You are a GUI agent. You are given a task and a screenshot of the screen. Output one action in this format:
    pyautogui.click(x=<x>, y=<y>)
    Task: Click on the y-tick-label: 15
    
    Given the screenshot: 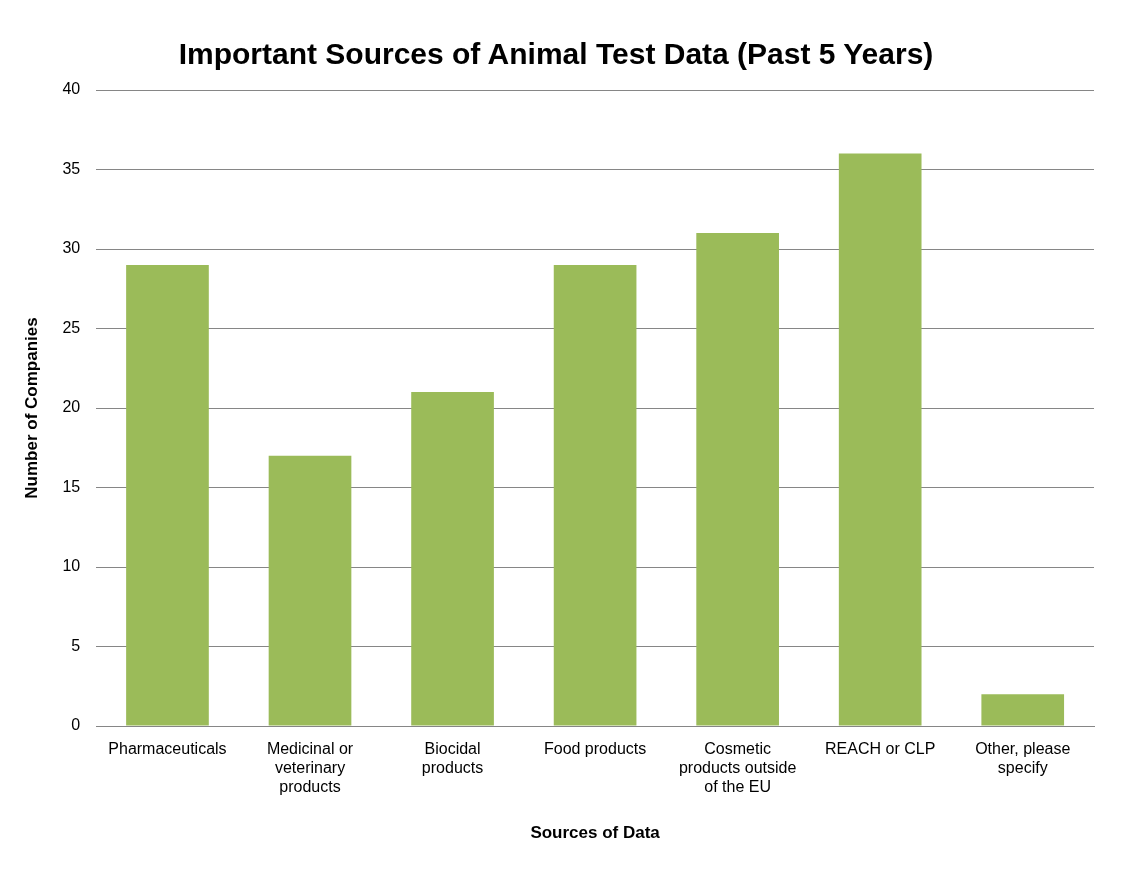 What is the action you would take?
    pyautogui.click(x=71, y=486)
    